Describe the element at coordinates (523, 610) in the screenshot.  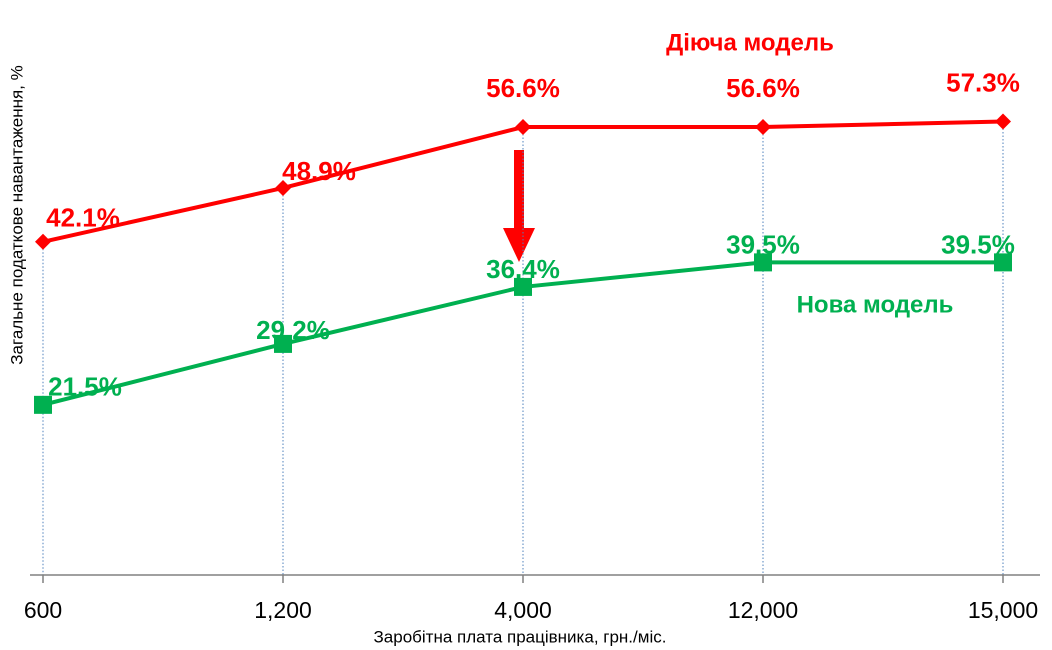
I see `x-tick-label: 4,000` at that location.